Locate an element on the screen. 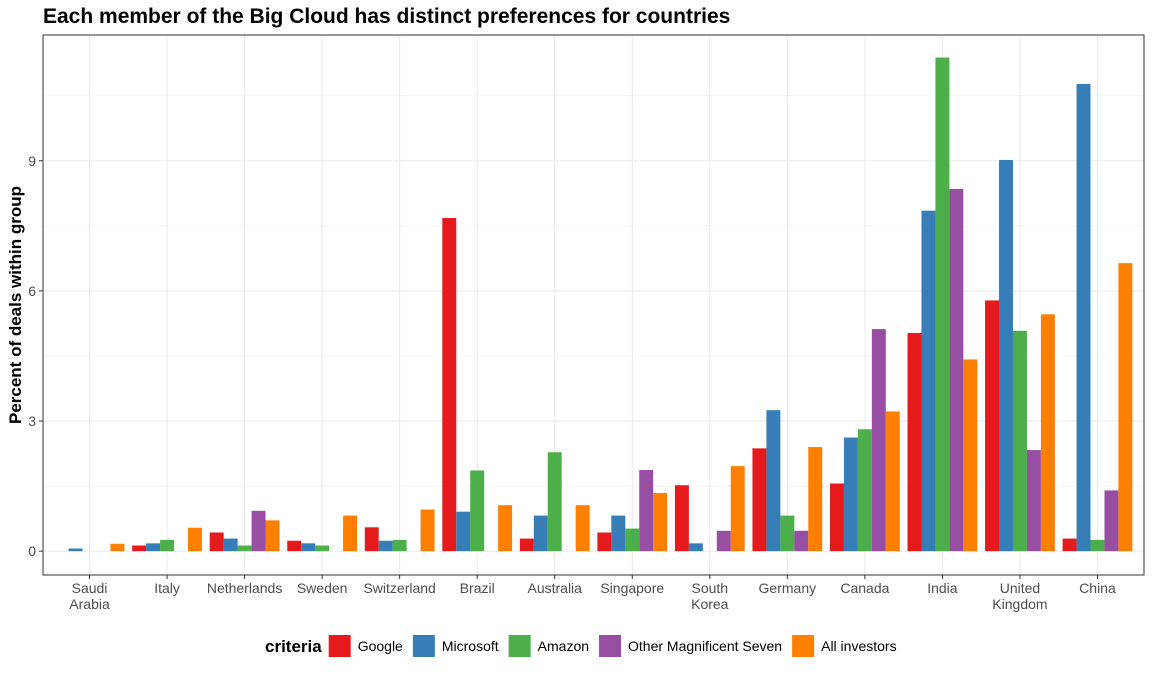 This screenshot has width=1152, height=677. y-tick-label: 9 is located at coordinates (32, 161).